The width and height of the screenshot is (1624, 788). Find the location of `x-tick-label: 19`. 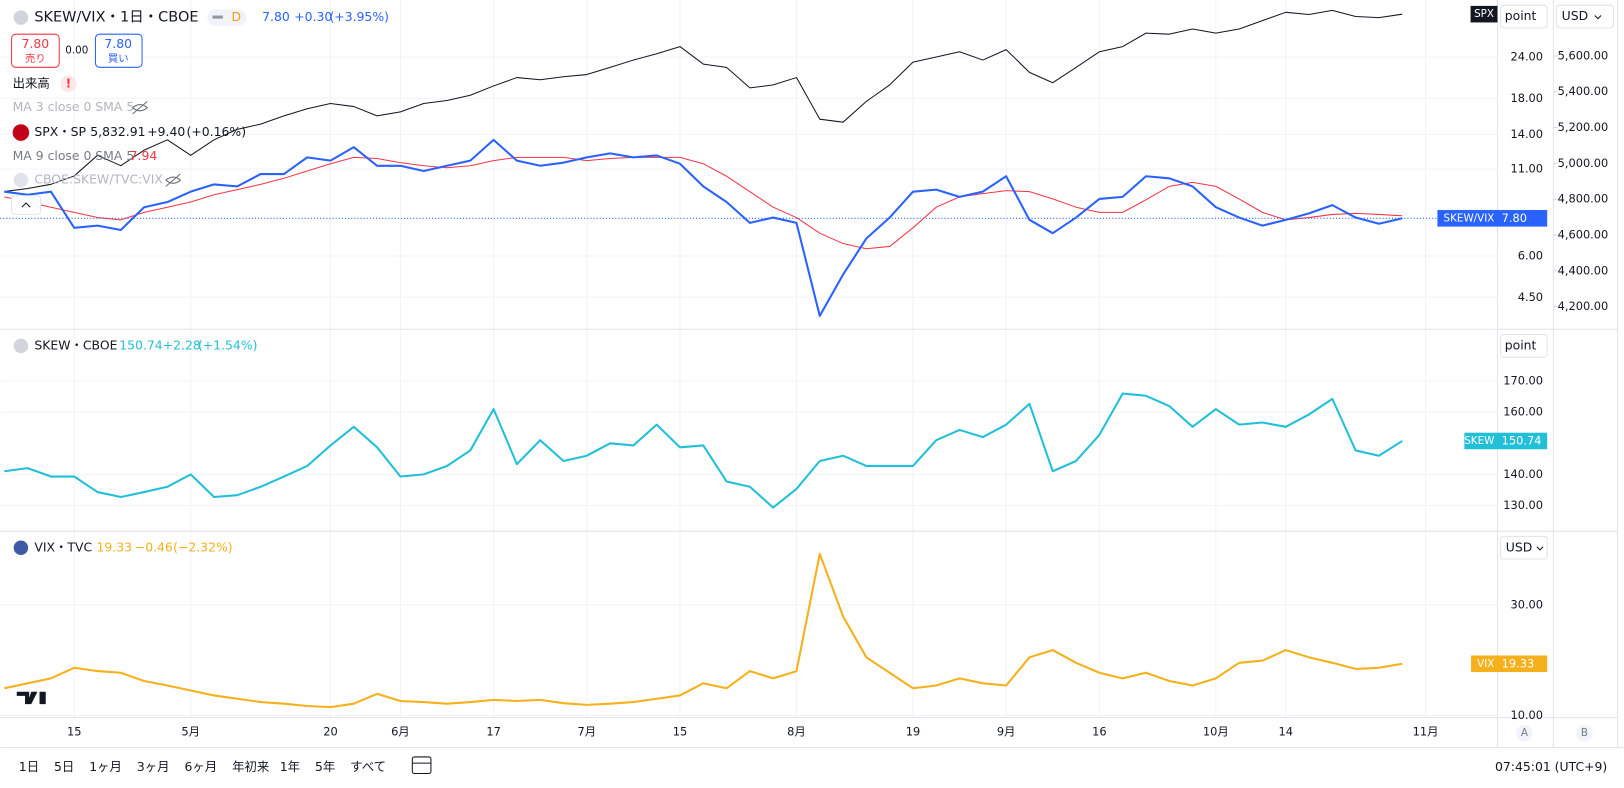

x-tick-label: 19 is located at coordinates (913, 732).